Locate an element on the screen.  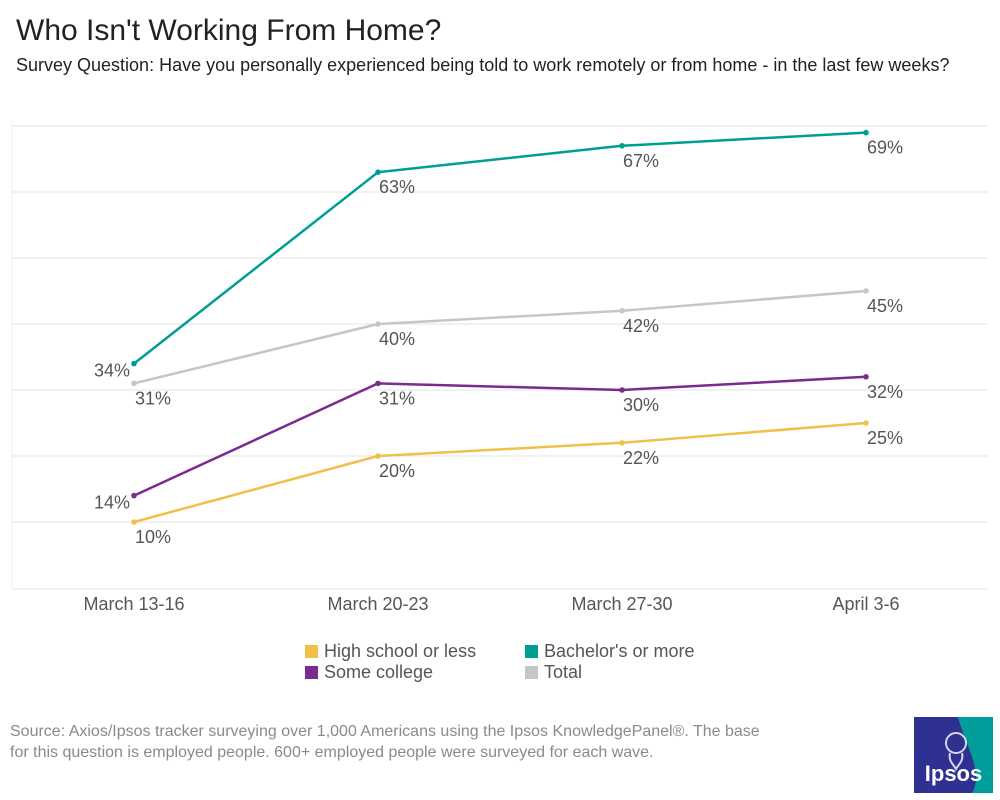
data-label: 34% is located at coordinates (112, 371).